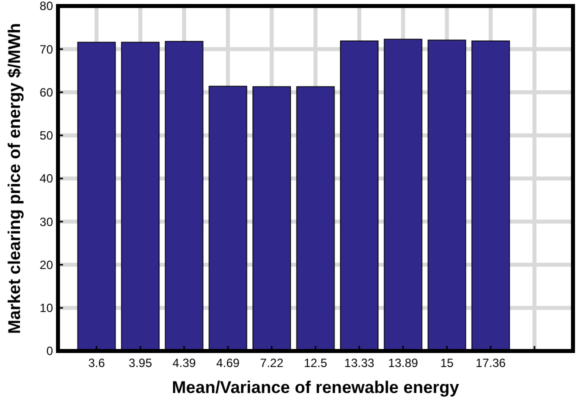 This screenshot has width=579, height=403. What do you see at coordinates (272, 363) in the screenshot?
I see `x-tick-label: 7.22` at bounding box center [272, 363].